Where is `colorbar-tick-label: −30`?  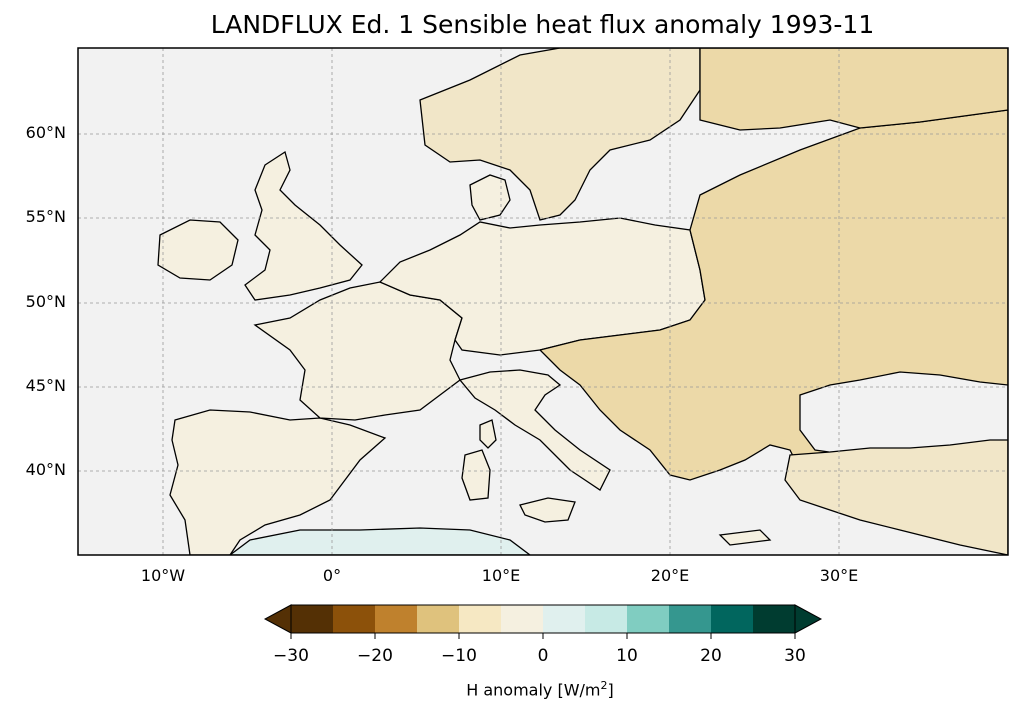
colorbar-tick-label: −30 is located at coordinates (291, 656).